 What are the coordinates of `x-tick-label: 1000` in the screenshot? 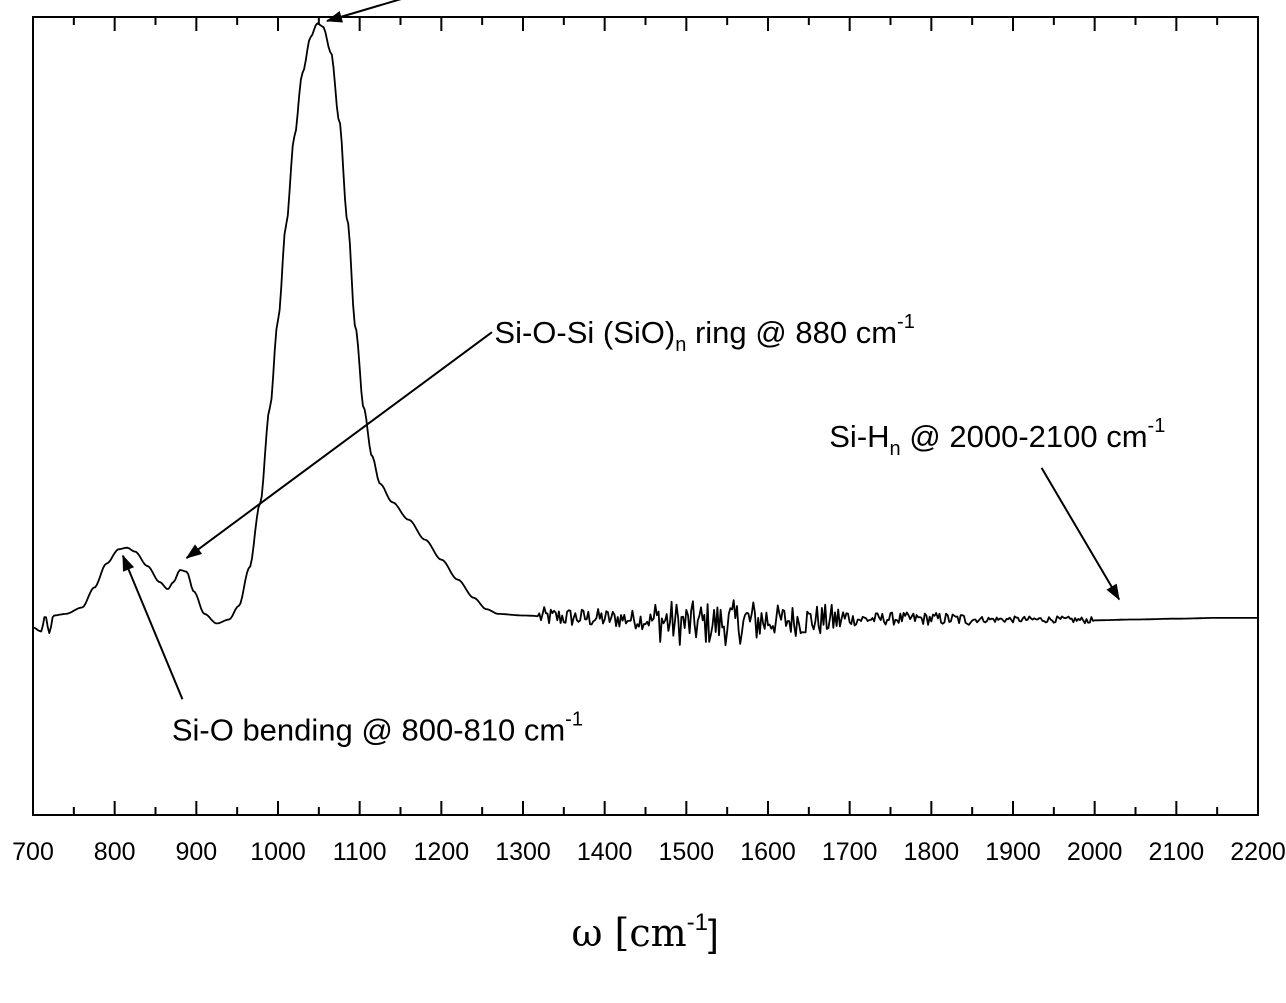 It's located at (278, 852).